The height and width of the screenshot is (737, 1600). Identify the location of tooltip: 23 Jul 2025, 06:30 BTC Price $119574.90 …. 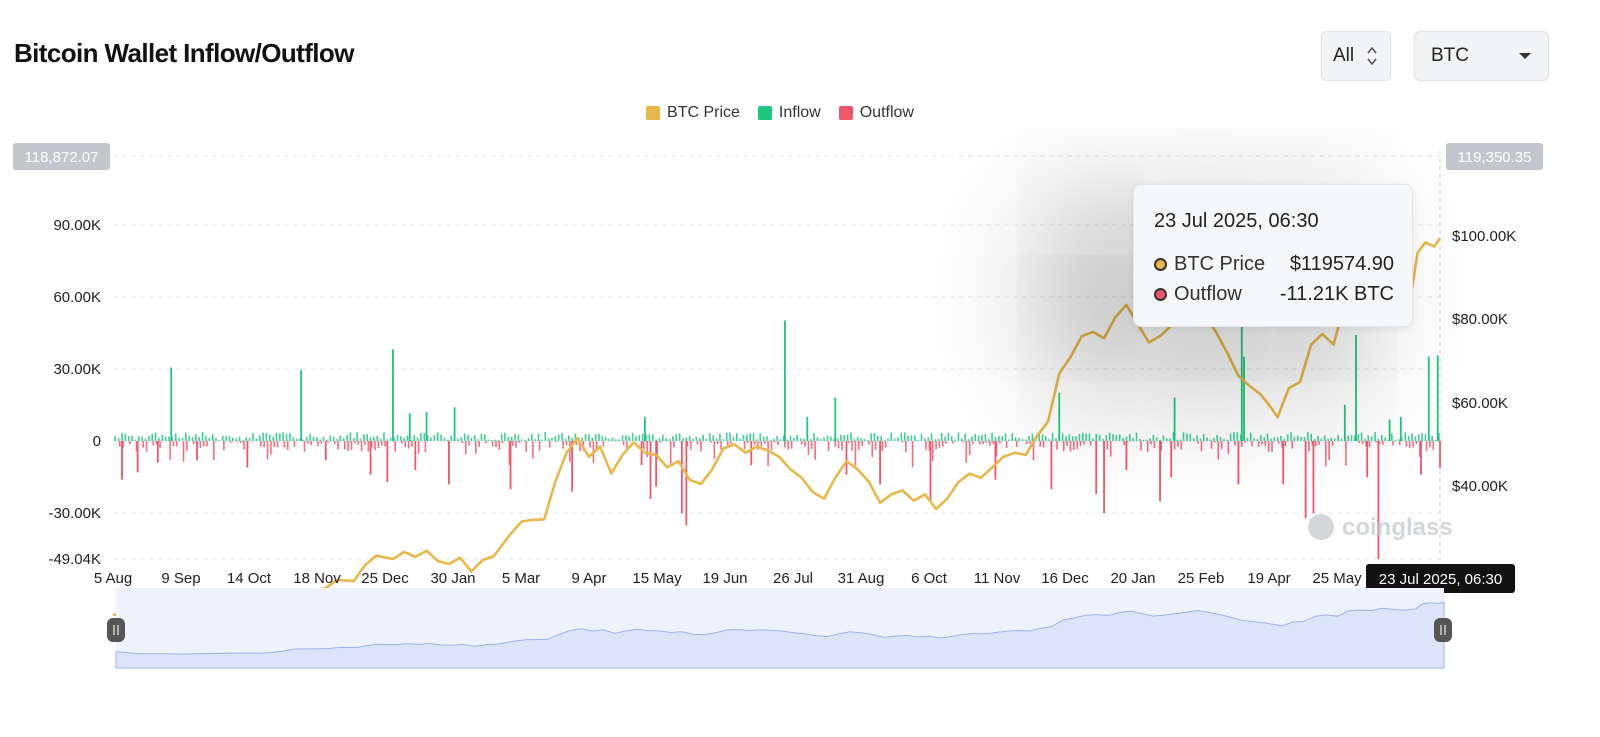
(1273, 255).